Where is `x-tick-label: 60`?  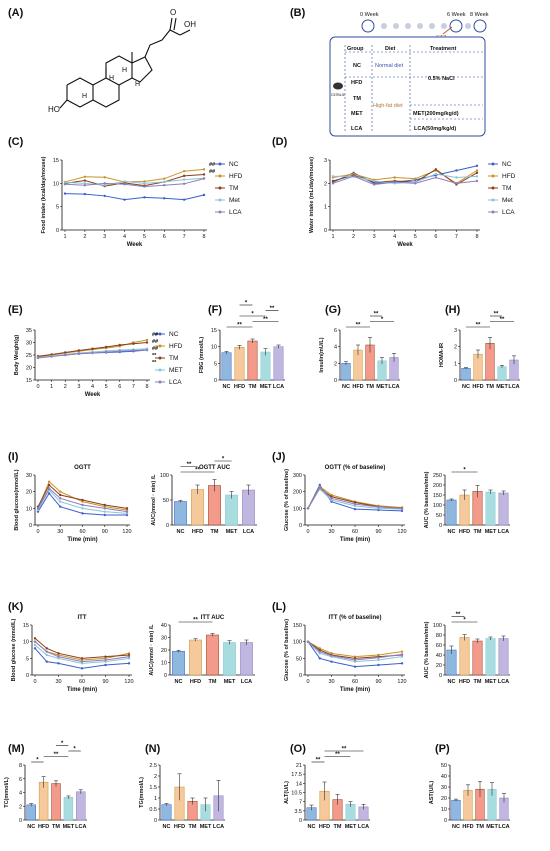 x-tick-label: 60 is located at coordinates (355, 532).